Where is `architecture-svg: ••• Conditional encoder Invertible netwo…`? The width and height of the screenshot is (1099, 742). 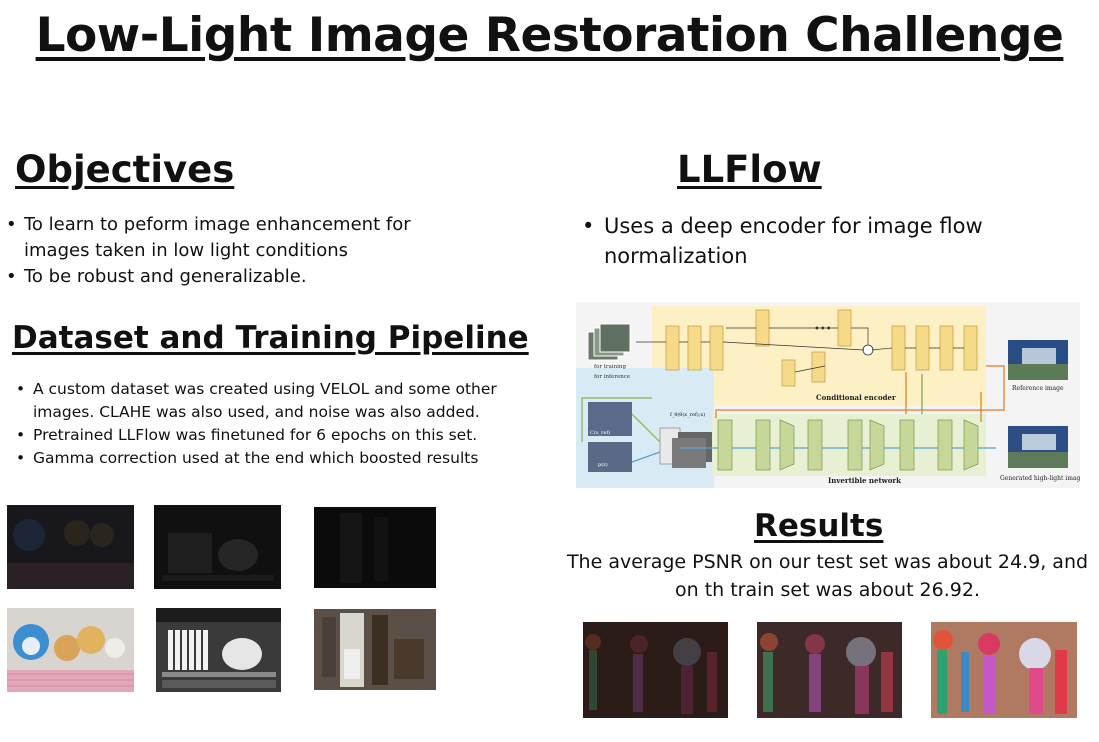 architecture-svg: ••• Conditional encoder Invertible netwo… is located at coordinates (830, 397).